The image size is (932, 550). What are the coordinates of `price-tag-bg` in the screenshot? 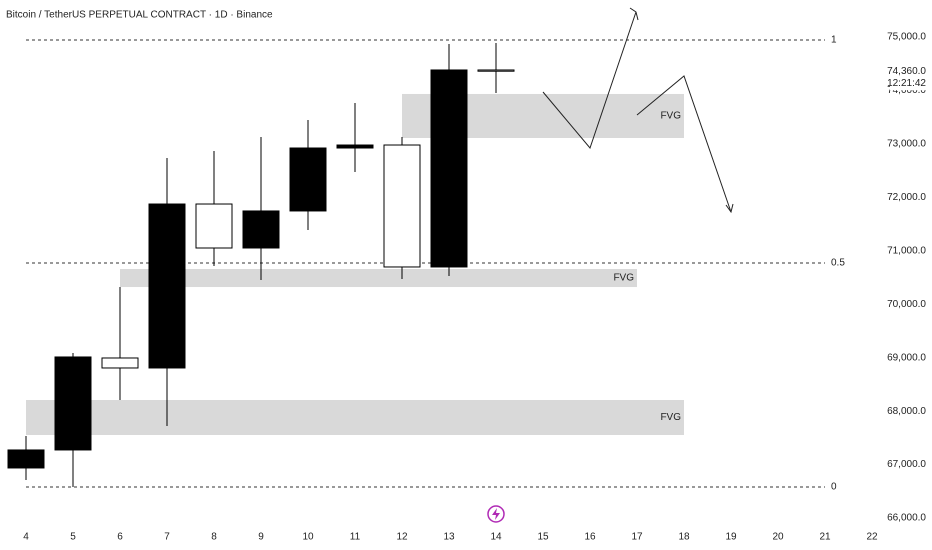 It's located at (911, 76).